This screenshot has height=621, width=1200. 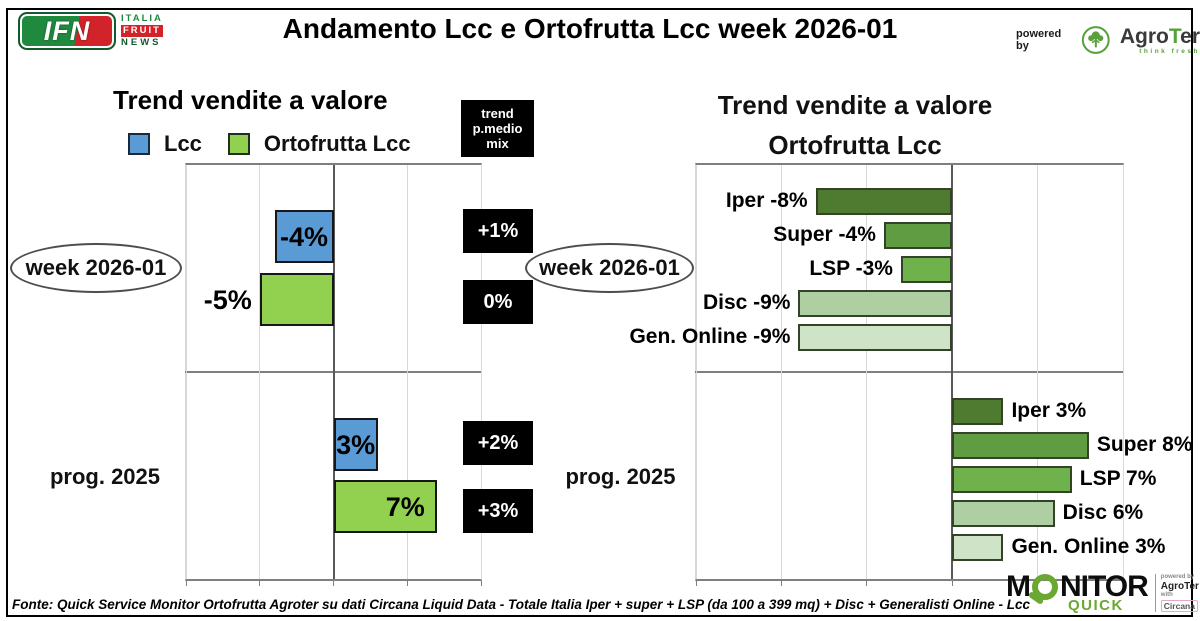 What do you see at coordinates (498, 231) in the screenshot?
I see `trend-value-box: +1%` at bounding box center [498, 231].